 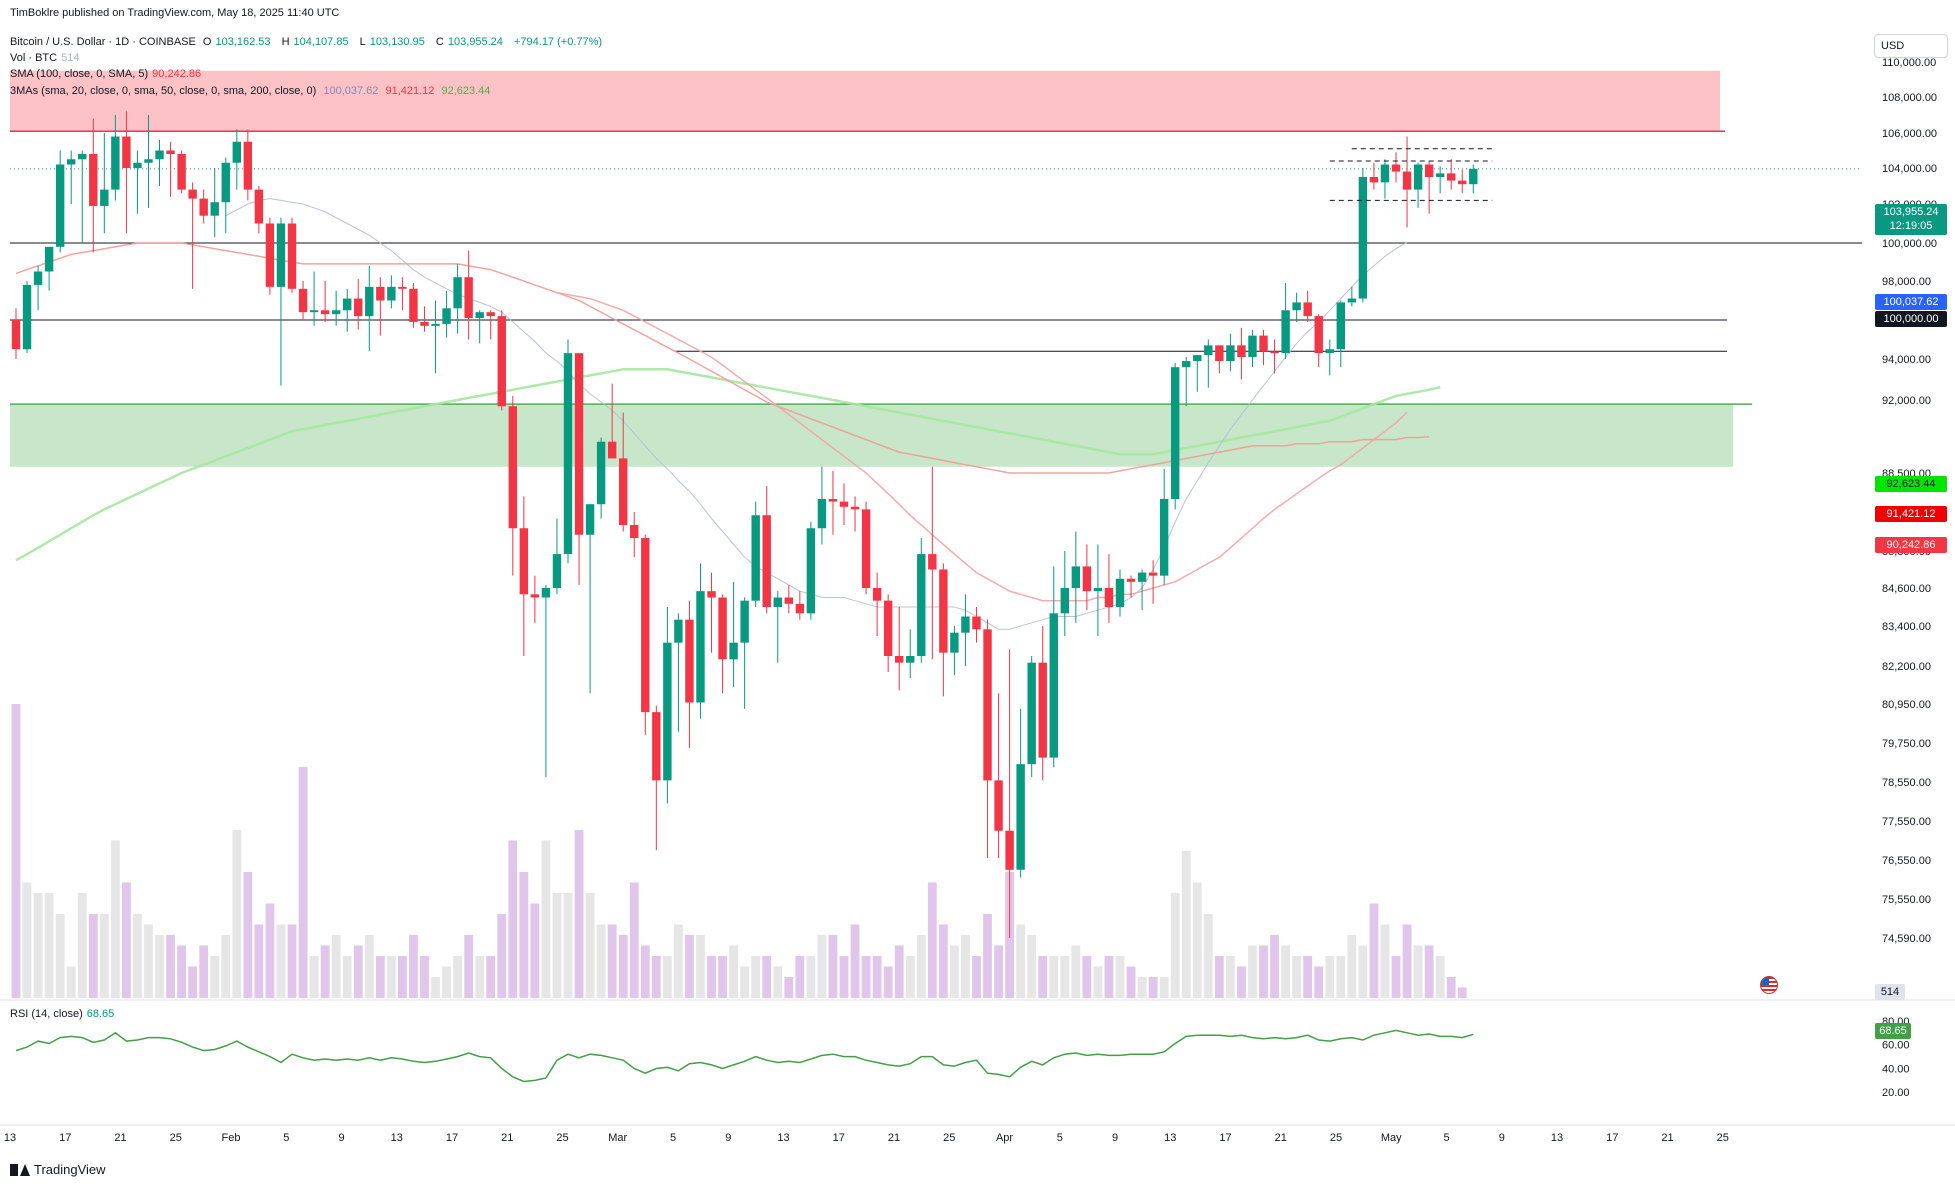 What do you see at coordinates (1896, 1069) in the screenshot?
I see `rsi-tick-label: 40.00` at bounding box center [1896, 1069].